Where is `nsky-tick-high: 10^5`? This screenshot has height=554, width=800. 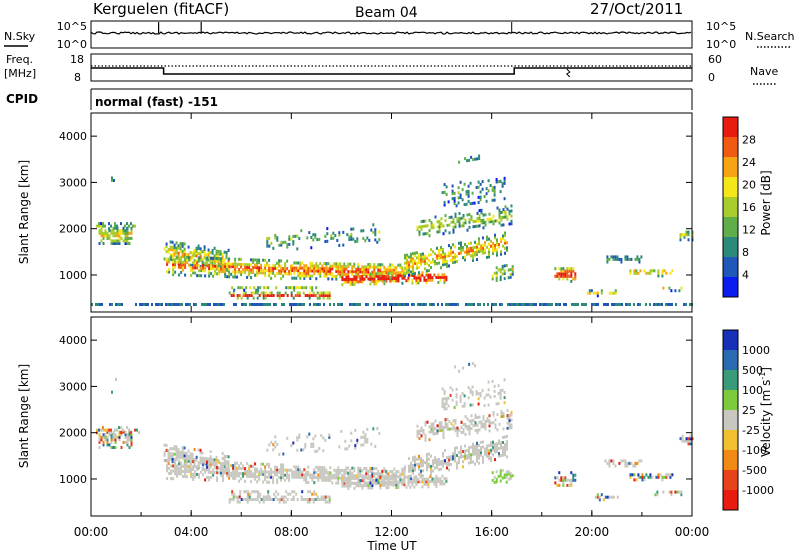 nsky-tick-high: 10^5 is located at coordinates (72, 26).